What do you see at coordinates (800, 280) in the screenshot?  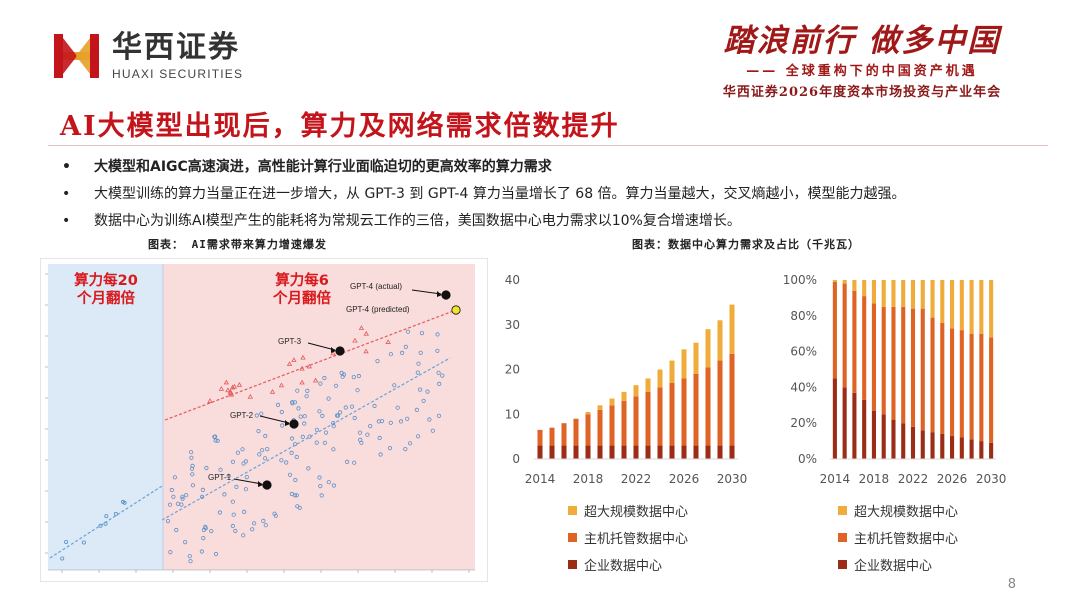 I see `y-tick-label: 100%` at bounding box center [800, 280].